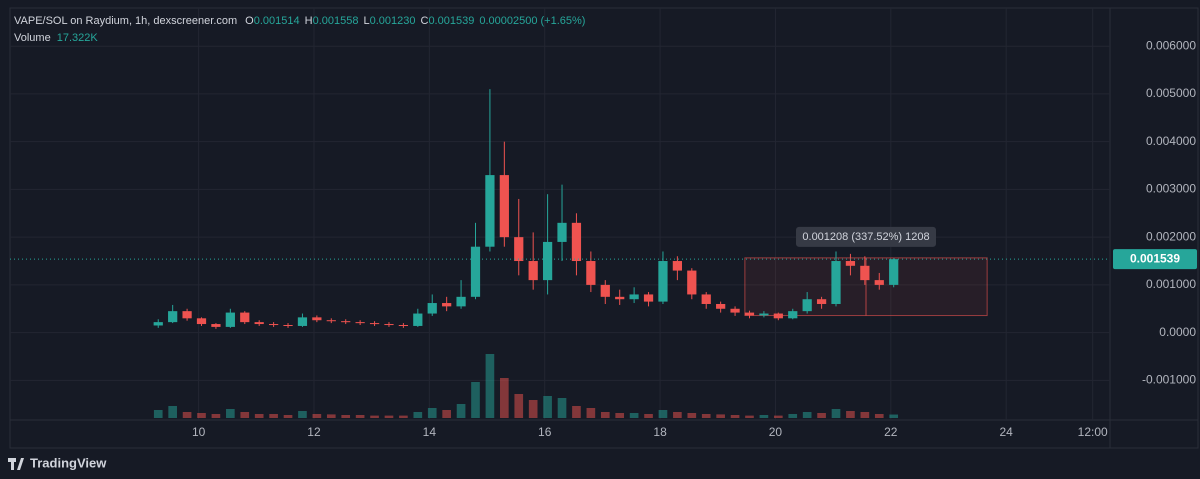 The width and height of the screenshot is (1200, 479). What do you see at coordinates (277, 21) in the screenshot?
I see `ohlc-value: 0.001514` at bounding box center [277, 21].